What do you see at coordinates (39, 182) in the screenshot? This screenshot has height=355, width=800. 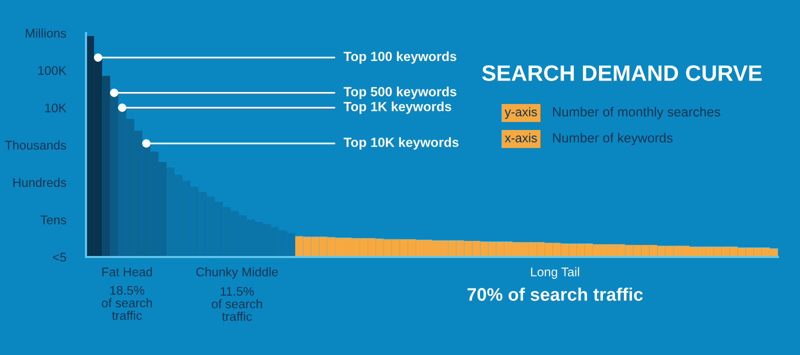 I see `y-tick-label: Hundreds` at bounding box center [39, 182].